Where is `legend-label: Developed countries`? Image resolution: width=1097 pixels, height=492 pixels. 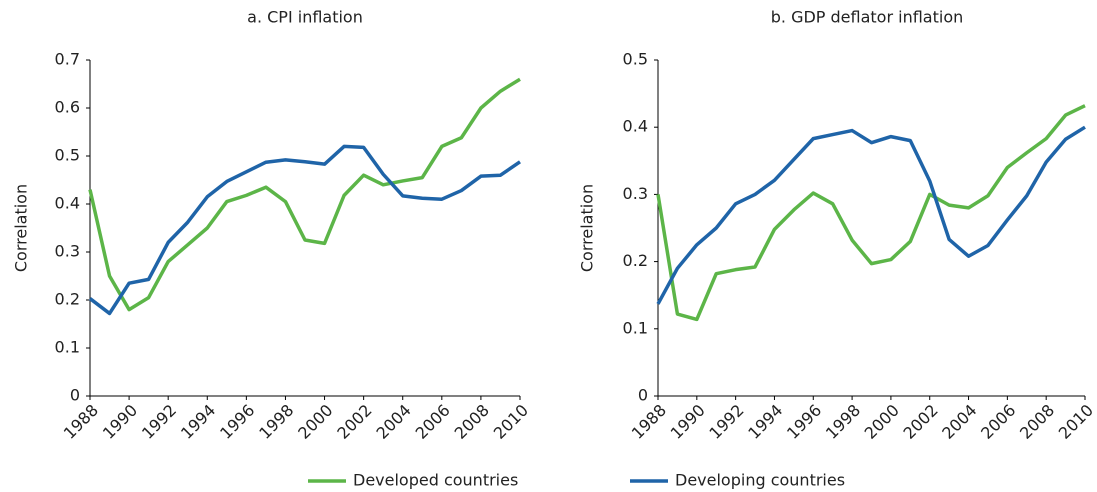
legend-label: Developed countries is located at coordinates (435, 480).